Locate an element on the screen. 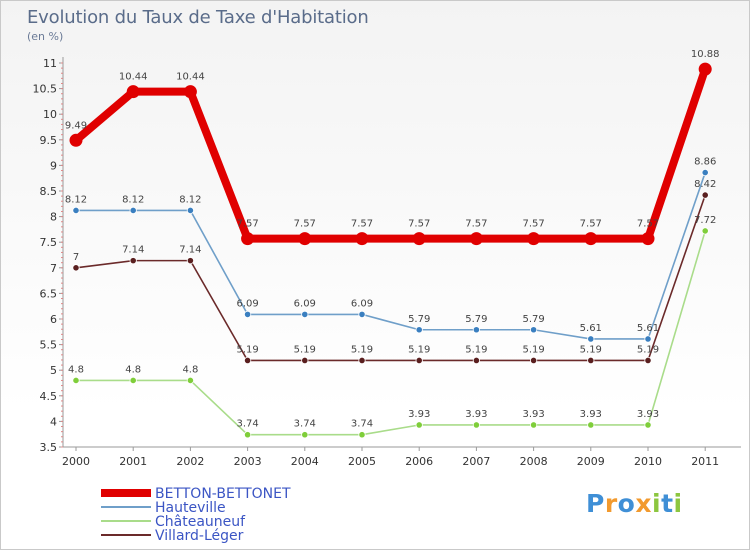 The height and width of the screenshot is (550, 750). data-label: 10.44 is located at coordinates (133, 77).